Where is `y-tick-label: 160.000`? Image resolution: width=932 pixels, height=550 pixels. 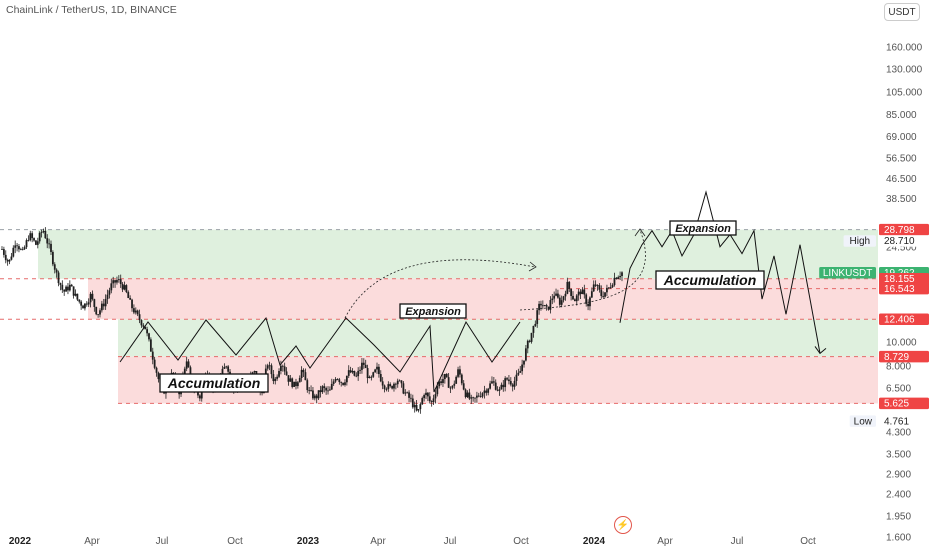 y-tick-label: 160.000 is located at coordinates (904, 48).